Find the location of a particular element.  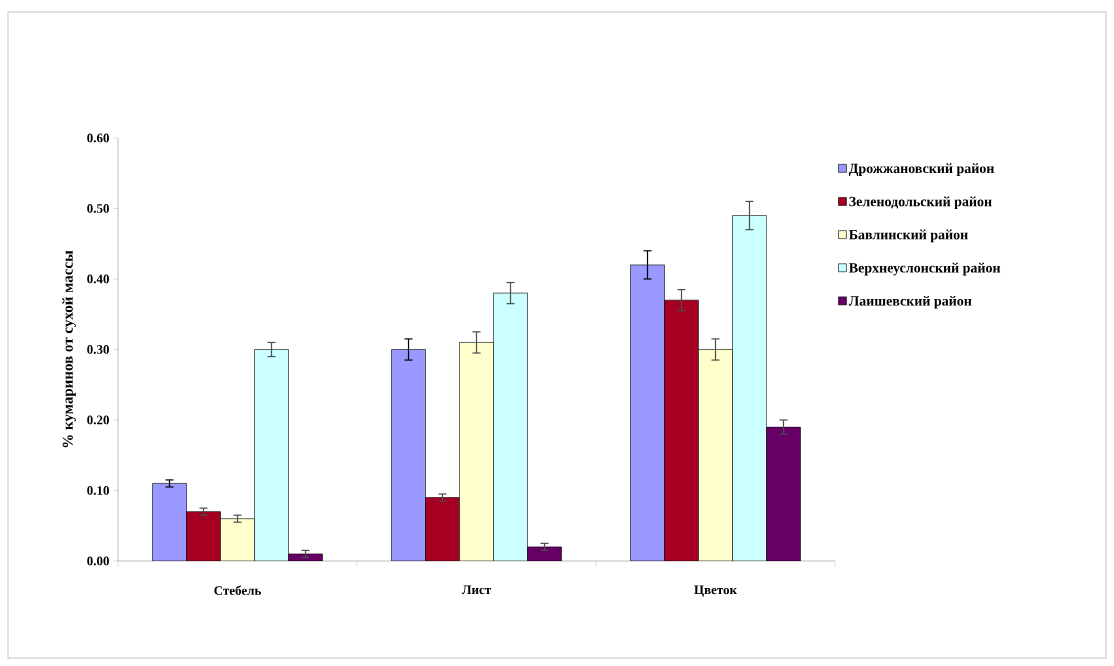

y-tick-label: 0.50 is located at coordinates (98, 208).